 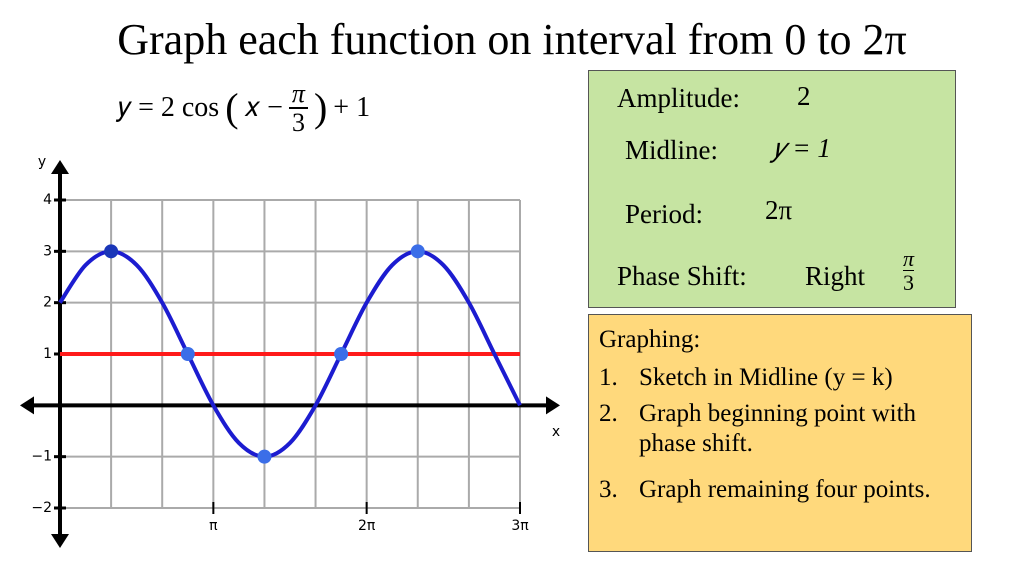 I want to click on eq-part: + 1, so click(x=352, y=108).